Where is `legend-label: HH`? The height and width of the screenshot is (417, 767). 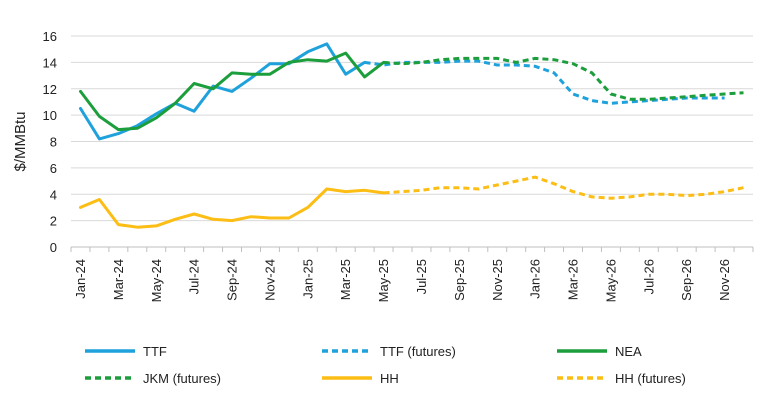 legend-label: HH is located at coordinates (389, 378).